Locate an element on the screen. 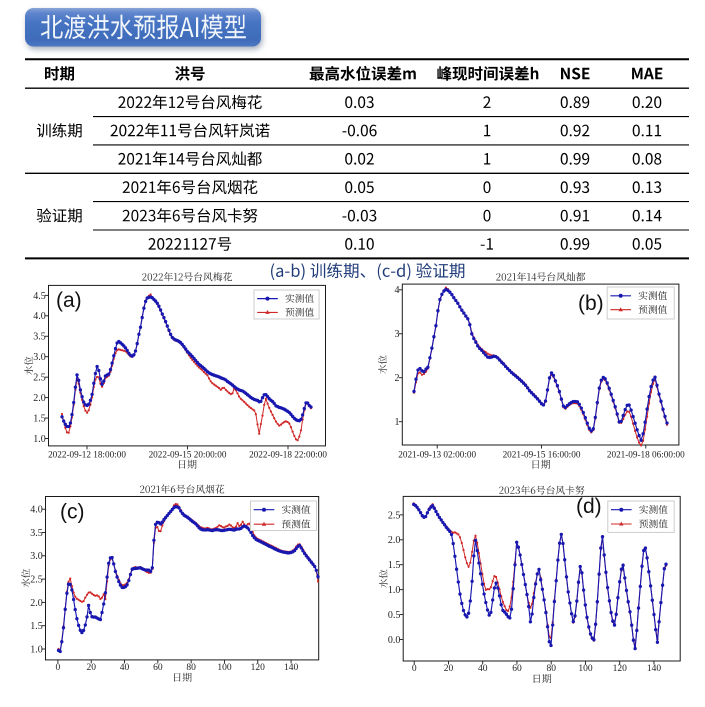 This screenshot has width=705, height=707. svg-text: 2021-09-13 02:00:00 is located at coordinates (437, 454).